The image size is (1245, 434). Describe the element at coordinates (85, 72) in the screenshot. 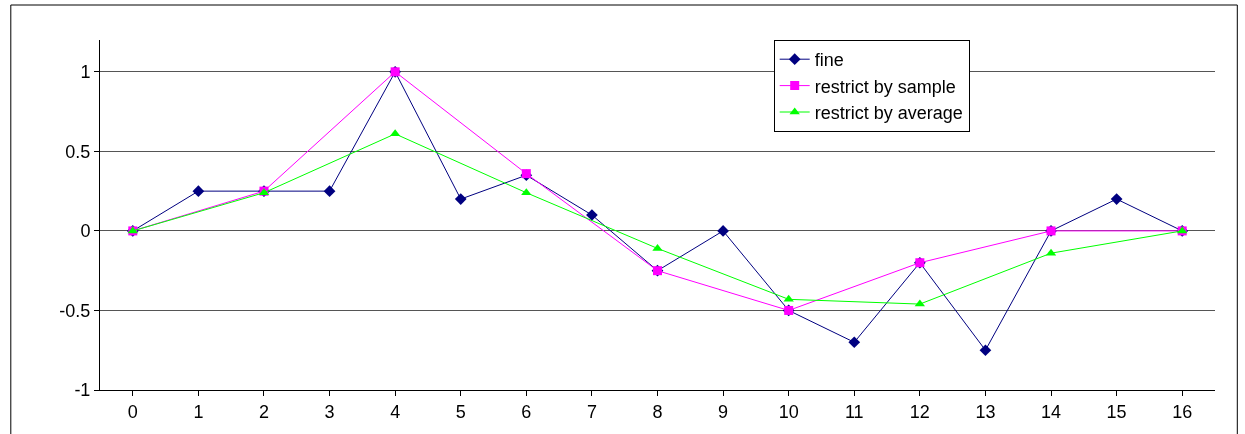

I see `y-tick-label: 1` at that location.